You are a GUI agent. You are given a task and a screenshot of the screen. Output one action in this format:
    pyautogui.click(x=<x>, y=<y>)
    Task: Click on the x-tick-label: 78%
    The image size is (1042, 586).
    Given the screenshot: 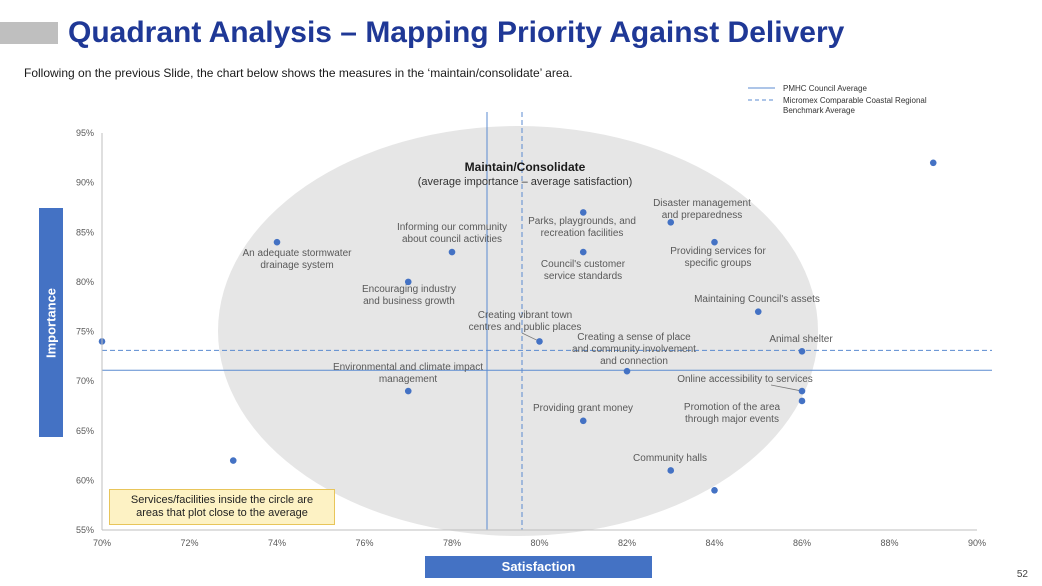 What is the action you would take?
    pyautogui.click(x=452, y=543)
    